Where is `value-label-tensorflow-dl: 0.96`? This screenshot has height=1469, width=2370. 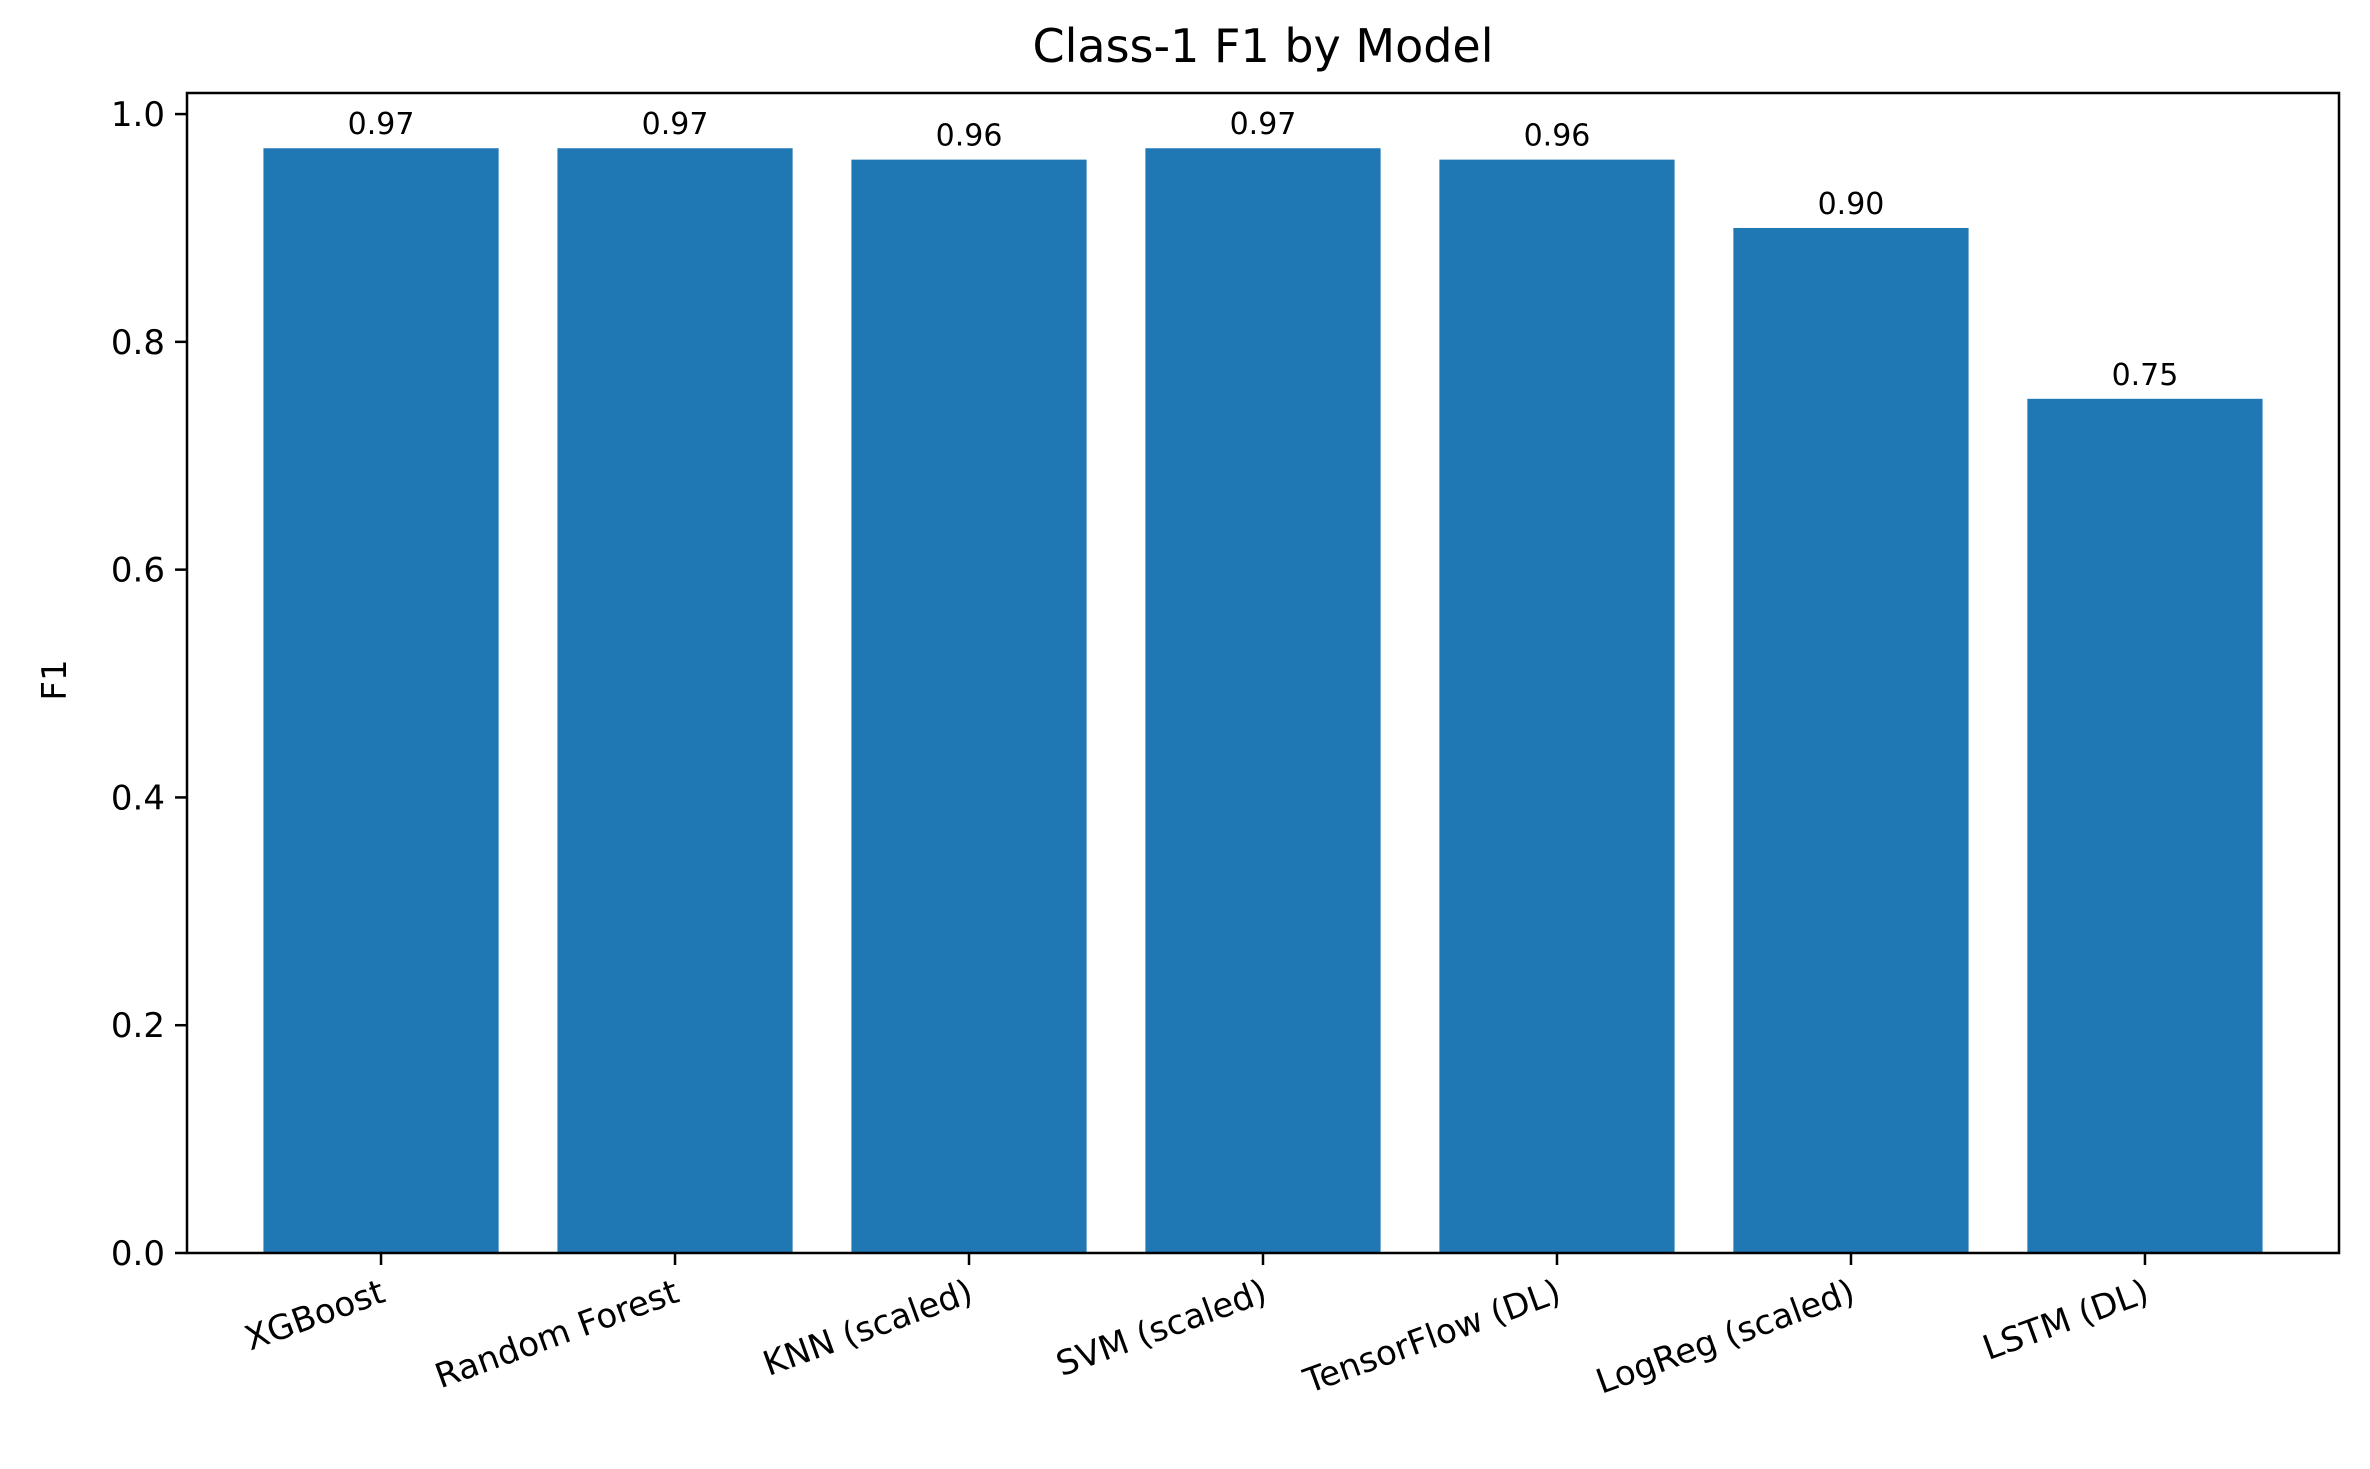 value-label-tensorflow-dl: 0.96 is located at coordinates (1557, 136).